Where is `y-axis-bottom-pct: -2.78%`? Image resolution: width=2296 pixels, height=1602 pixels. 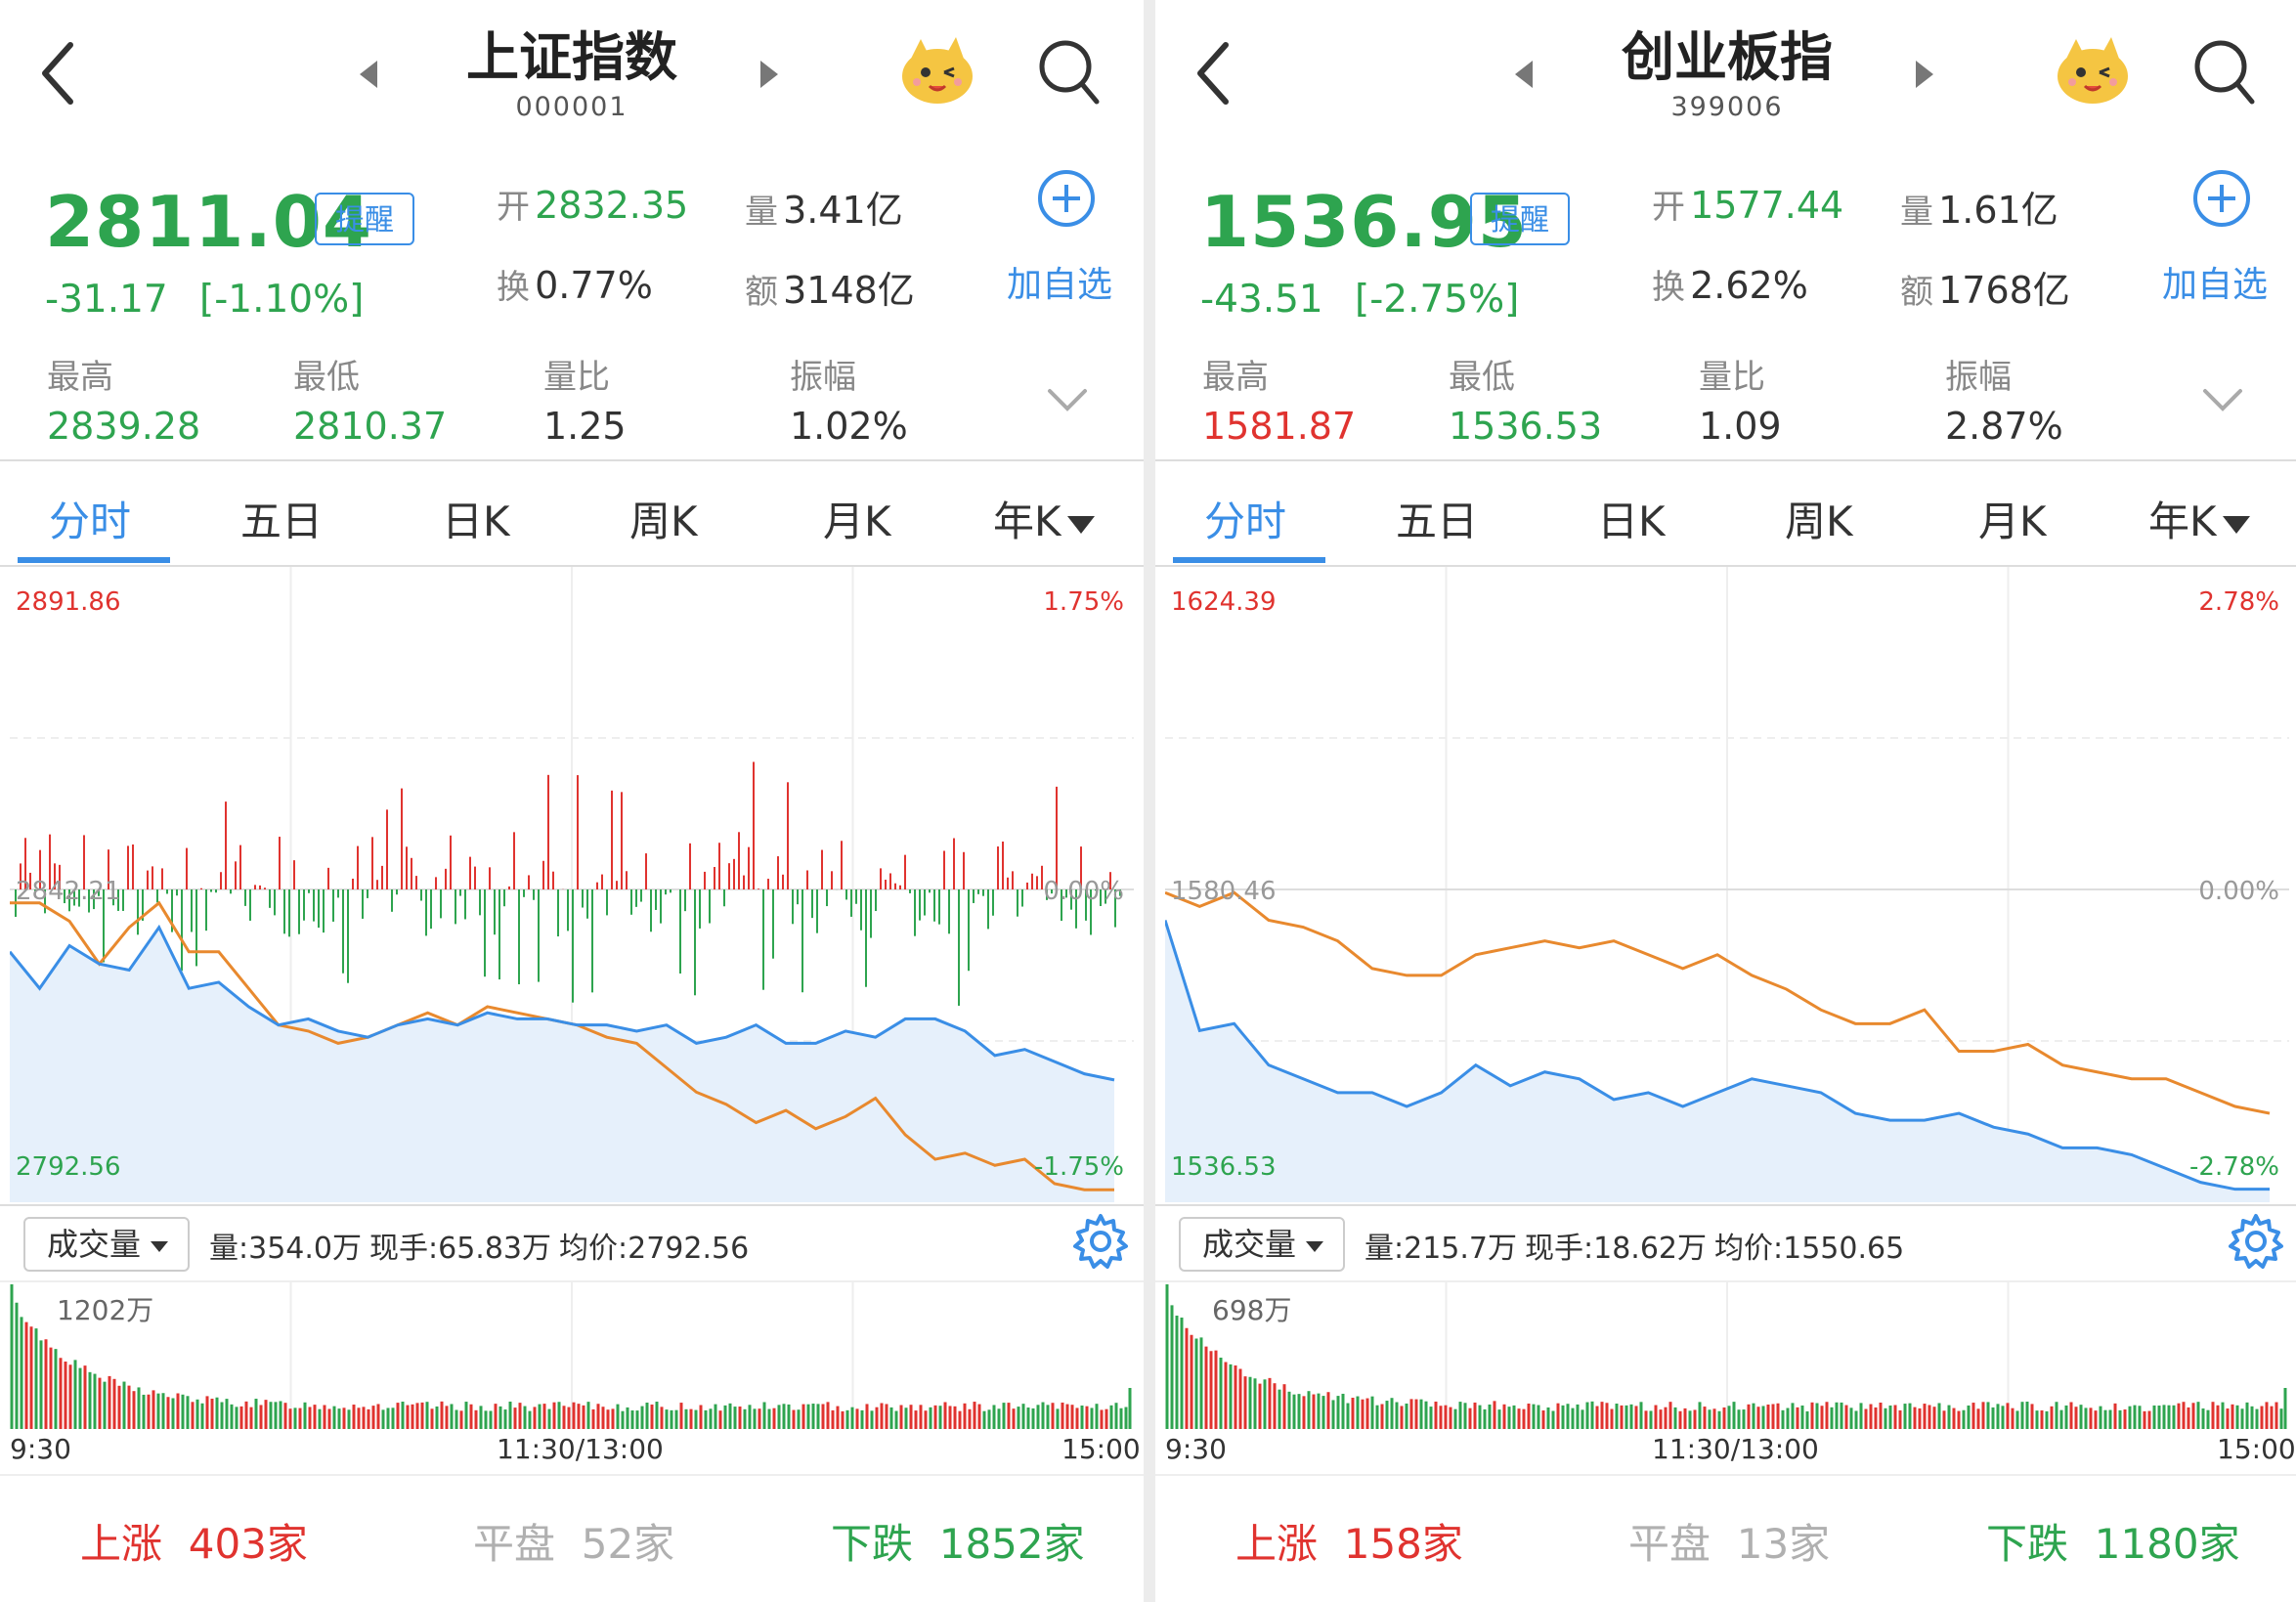 y-axis-bottom-pct: -2.78% is located at coordinates (2234, 1167).